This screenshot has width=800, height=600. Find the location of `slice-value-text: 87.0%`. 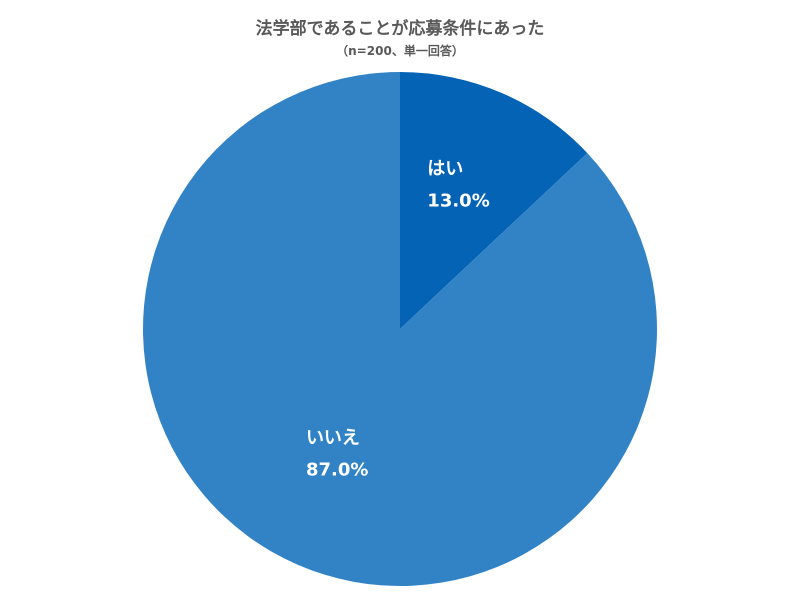

slice-value-text: 87.0% is located at coordinates (337, 469).